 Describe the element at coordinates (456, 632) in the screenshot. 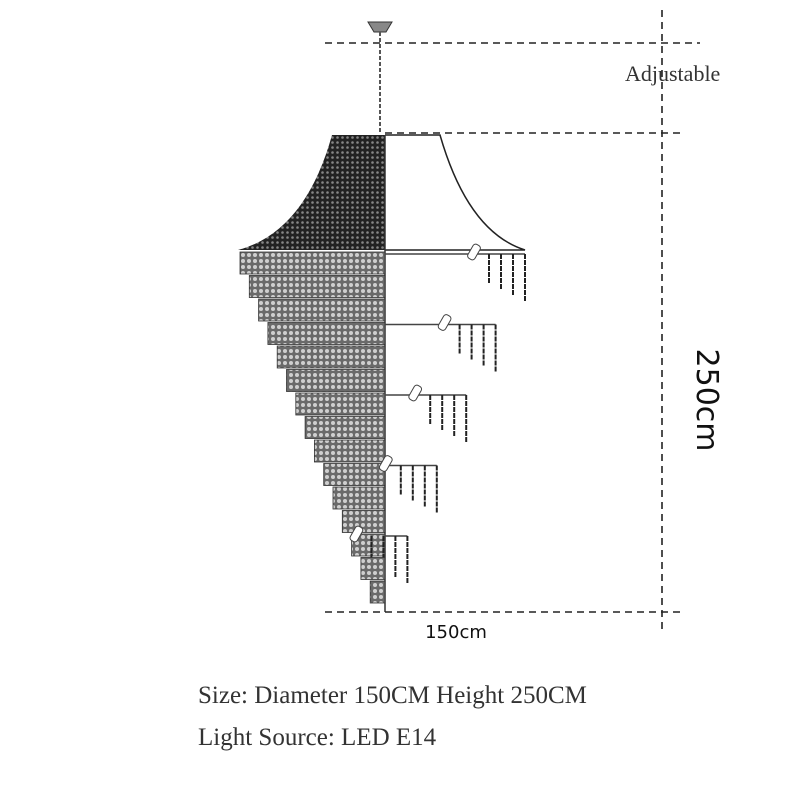

I see `diameter-label: 150cm` at that location.